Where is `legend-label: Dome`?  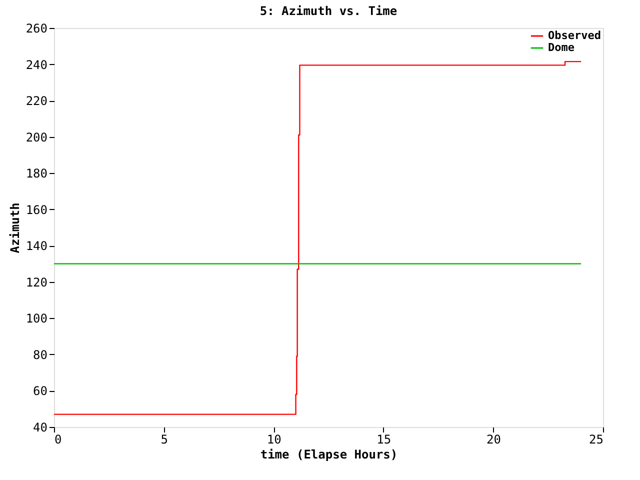 legend-label: Dome is located at coordinates (561, 47).